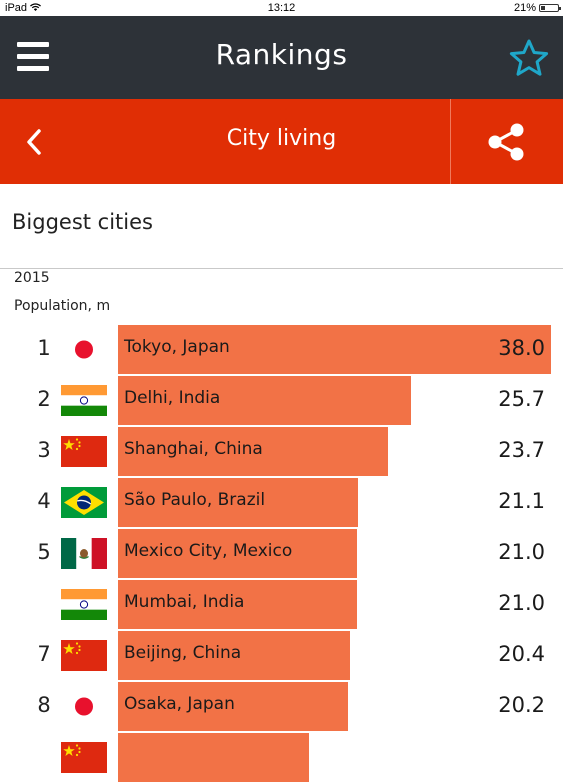 This screenshot has height=782, width=563. Describe the element at coordinates (82, 222) in the screenshot. I see `ranking-title: Biggest cities` at that location.